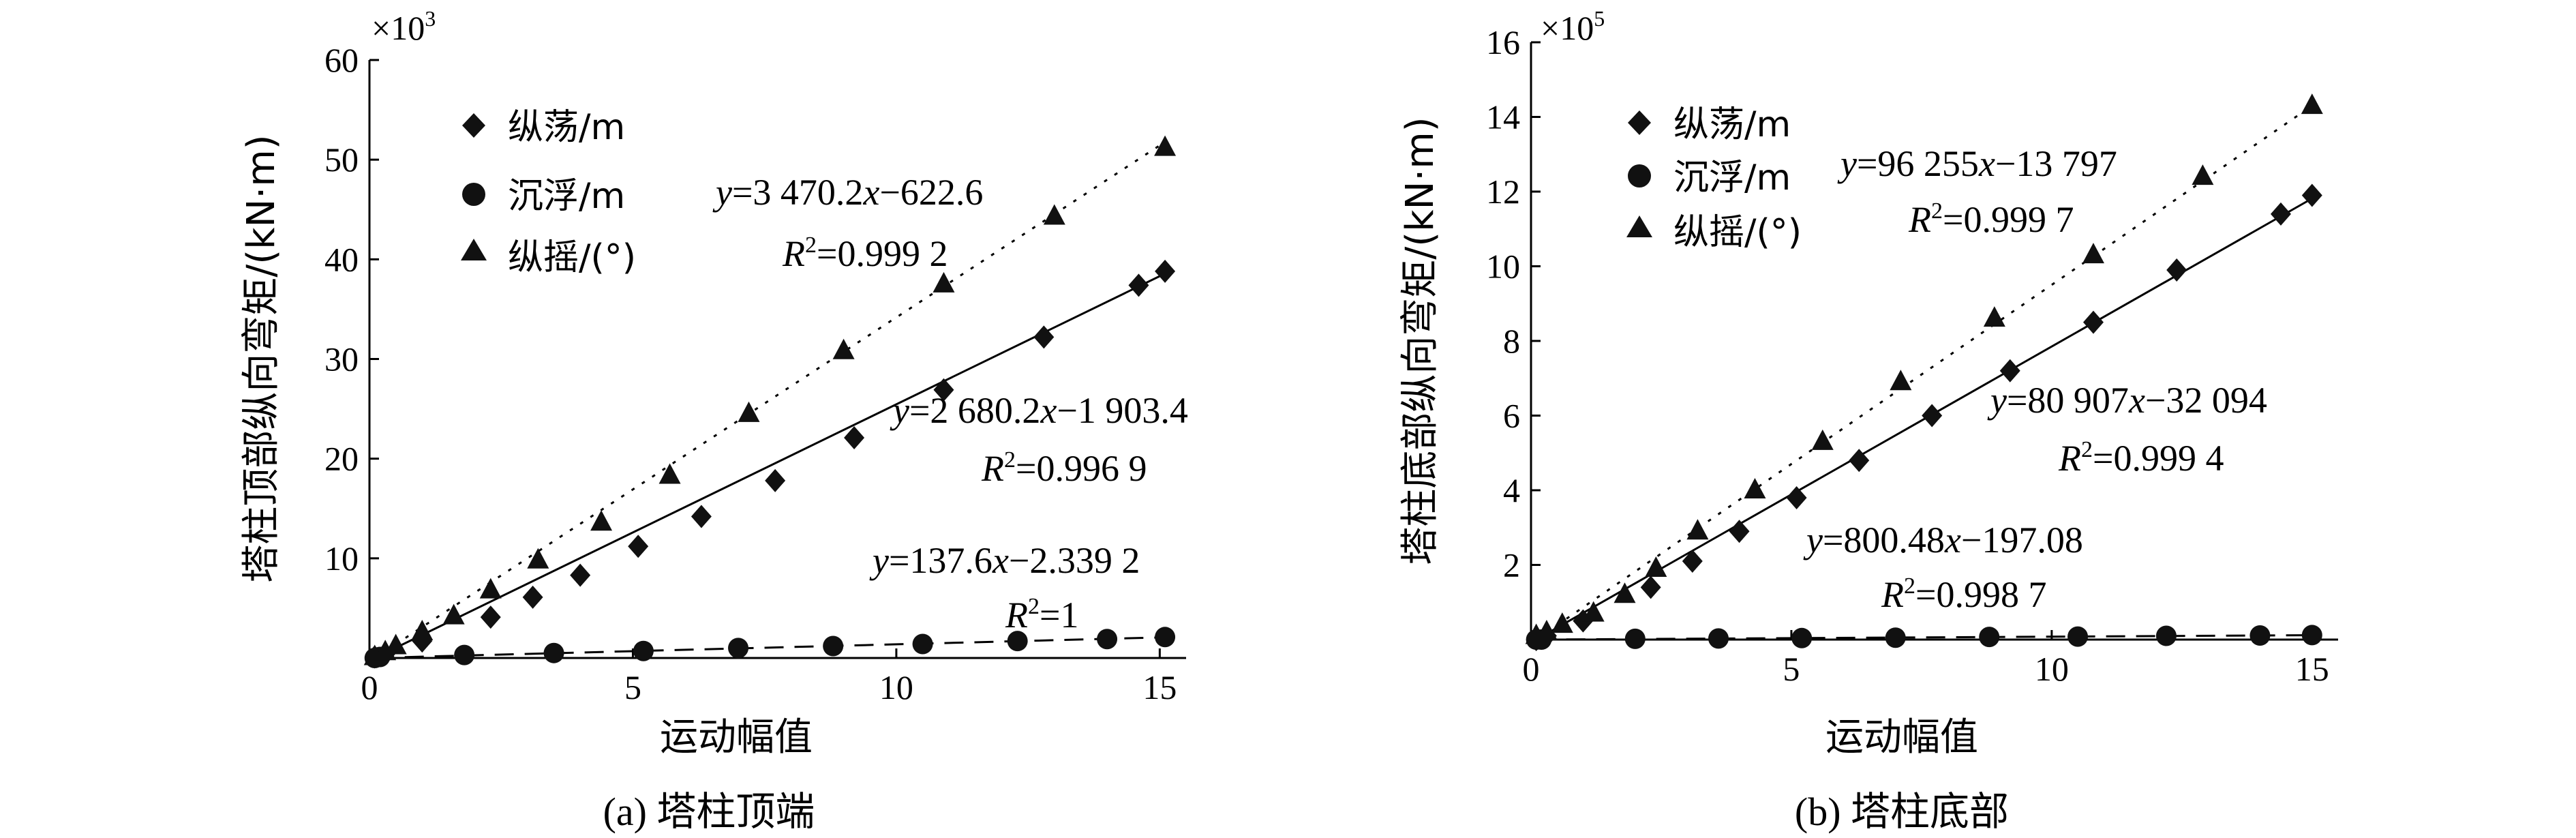 Image resolution: width=2576 pixels, height=838 pixels. Describe the element at coordinates (404, 26) in the screenshot. I see `panel-a-y-multiplier: ×10³` at that location.